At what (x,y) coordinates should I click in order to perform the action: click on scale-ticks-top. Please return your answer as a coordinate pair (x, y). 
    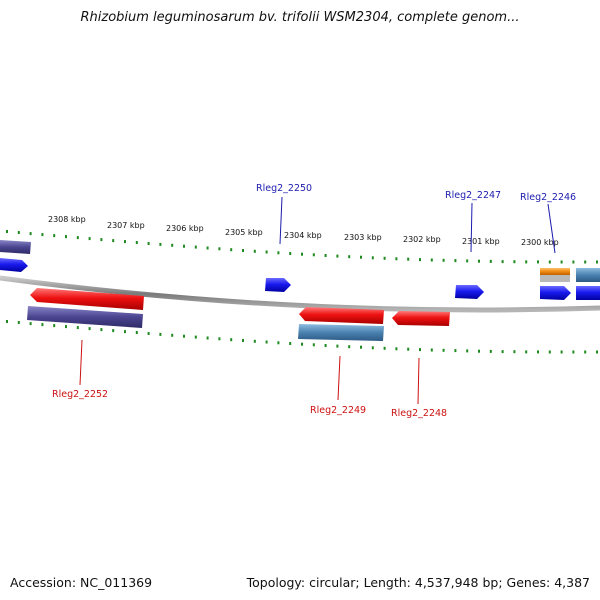
    Looking at the image, I should click on (302, 247).